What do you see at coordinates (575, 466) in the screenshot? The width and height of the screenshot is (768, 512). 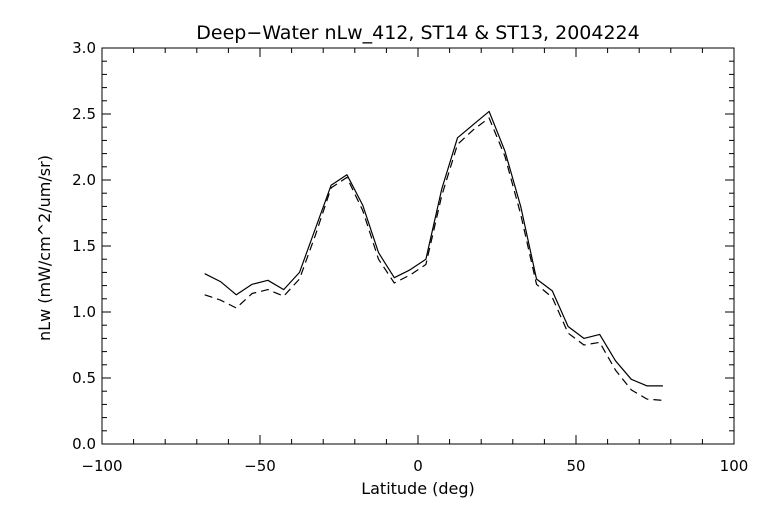 I see `x-tick-label: 50` at bounding box center [575, 466].